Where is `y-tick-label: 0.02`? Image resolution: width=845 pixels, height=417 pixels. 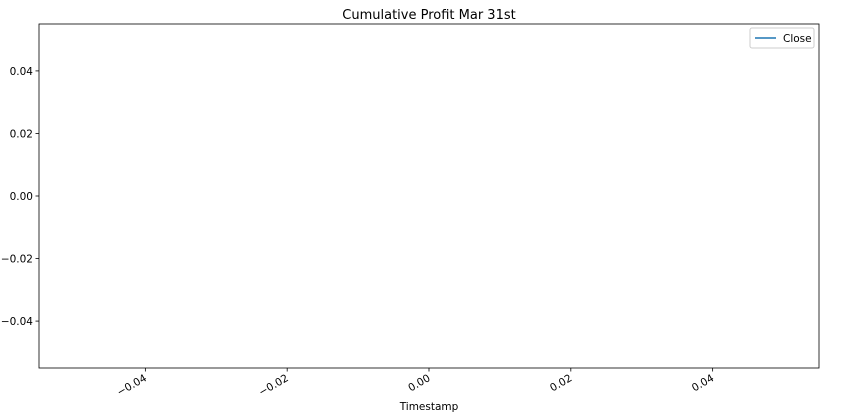 y-tick-label: 0.02 is located at coordinates (21, 134).